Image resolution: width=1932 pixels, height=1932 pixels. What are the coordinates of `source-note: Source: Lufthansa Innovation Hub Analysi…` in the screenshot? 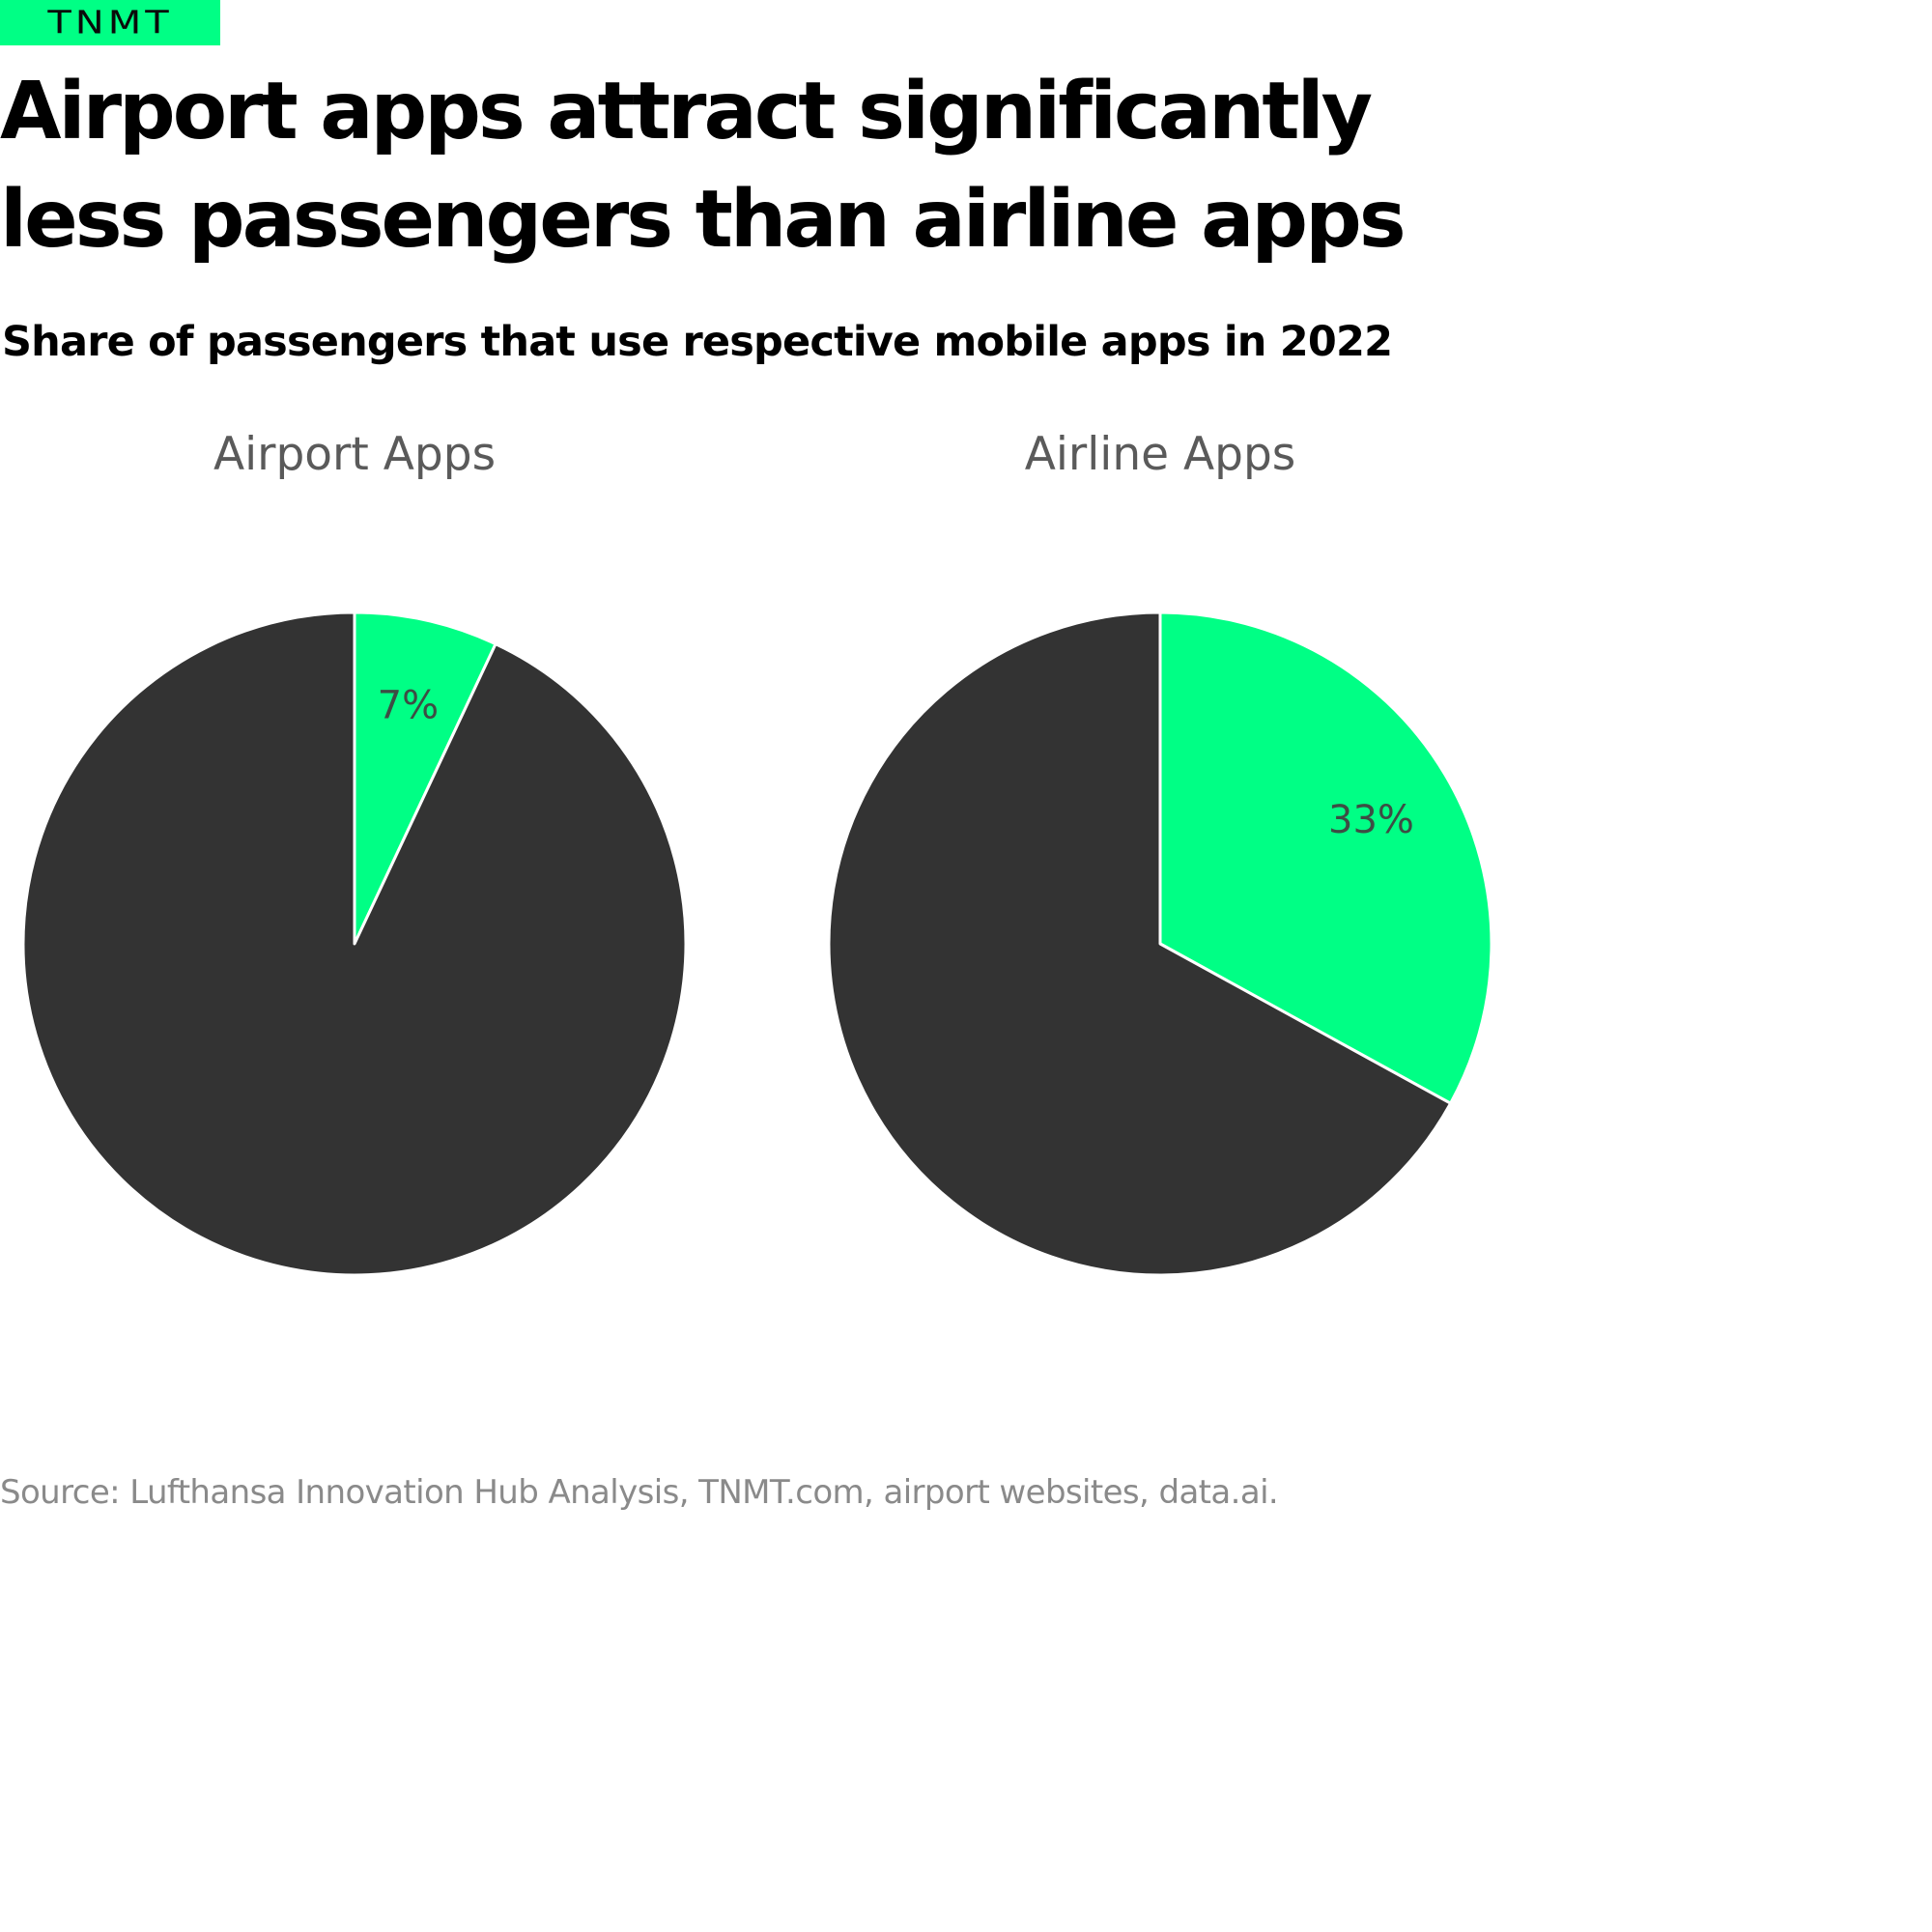 It's located at (639, 1492).